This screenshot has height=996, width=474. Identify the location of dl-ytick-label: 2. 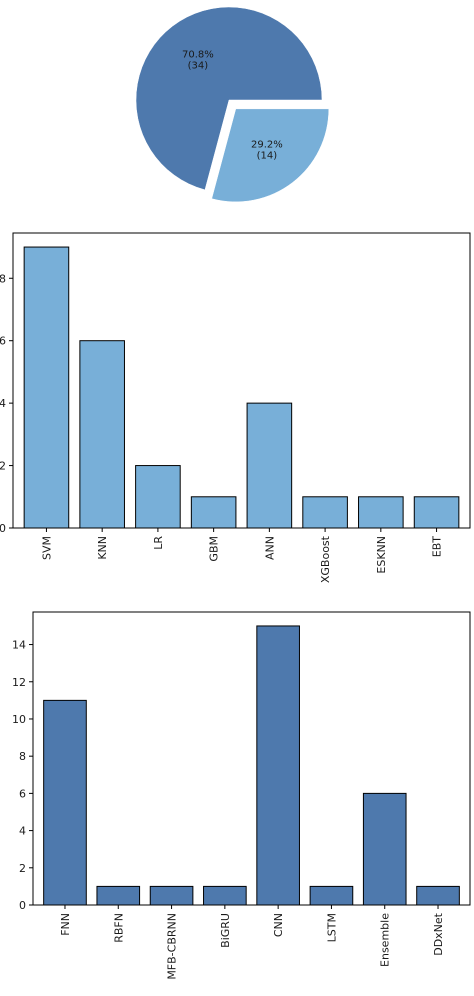
(22, 868).